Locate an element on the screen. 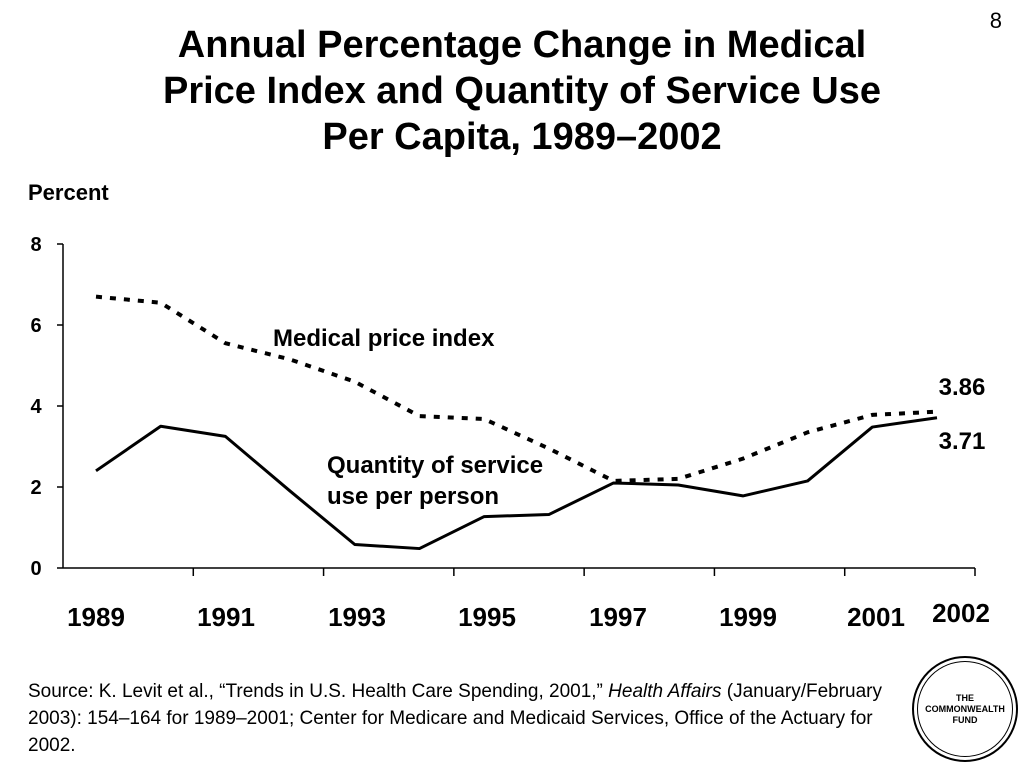 The height and width of the screenshot is (768, 1024). service-use-label-line-1: Quantity of service is located at coordinates (435, 465).